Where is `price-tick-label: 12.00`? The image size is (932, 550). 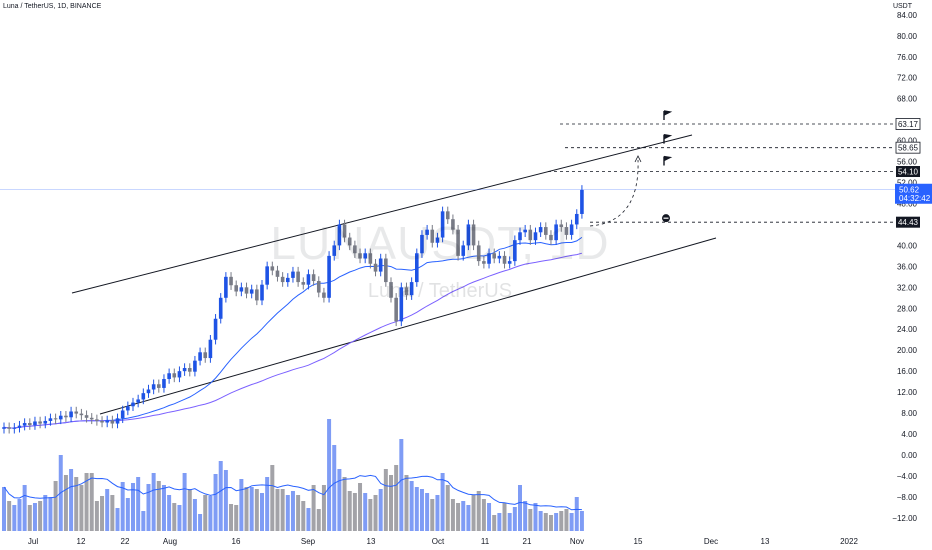
price-tick-label: 12.00 is located at coordinates (907, 392).